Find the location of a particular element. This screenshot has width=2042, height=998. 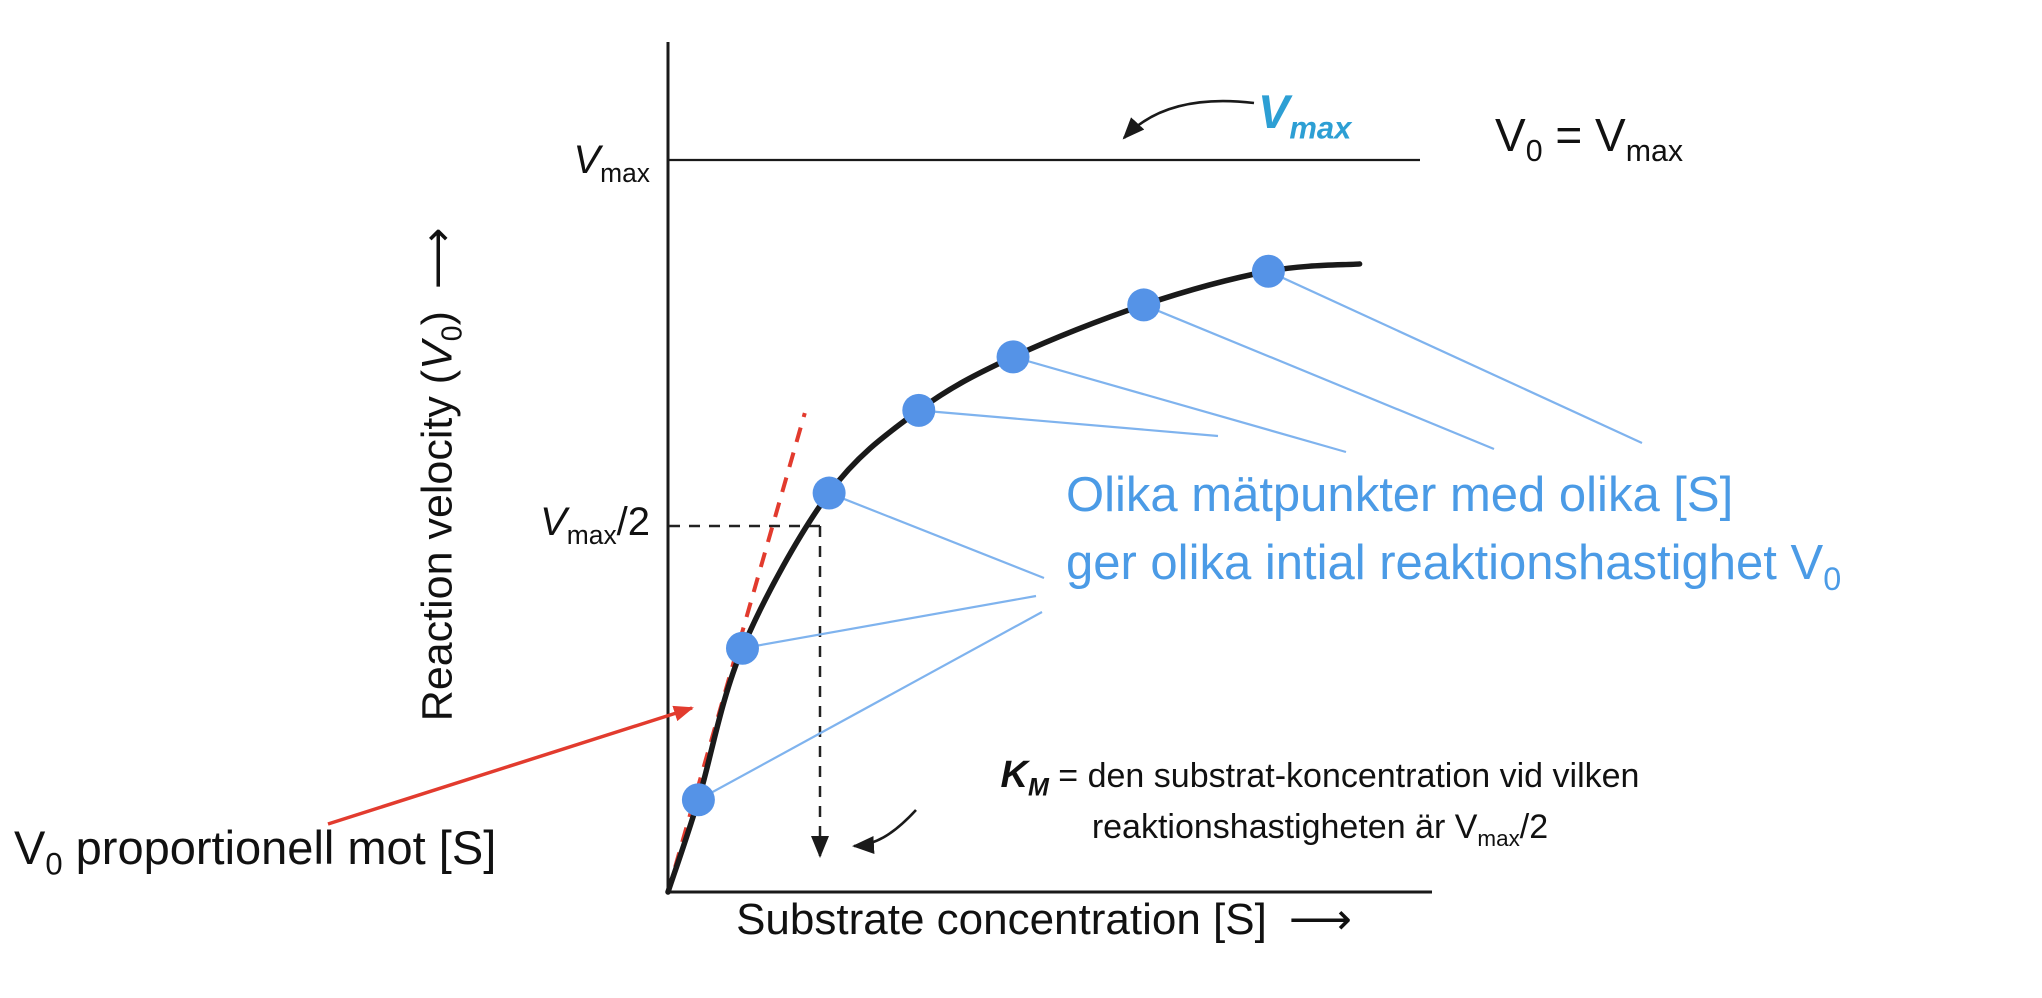

vmax-callout-variable: V is located at coordinates (1274, 111).